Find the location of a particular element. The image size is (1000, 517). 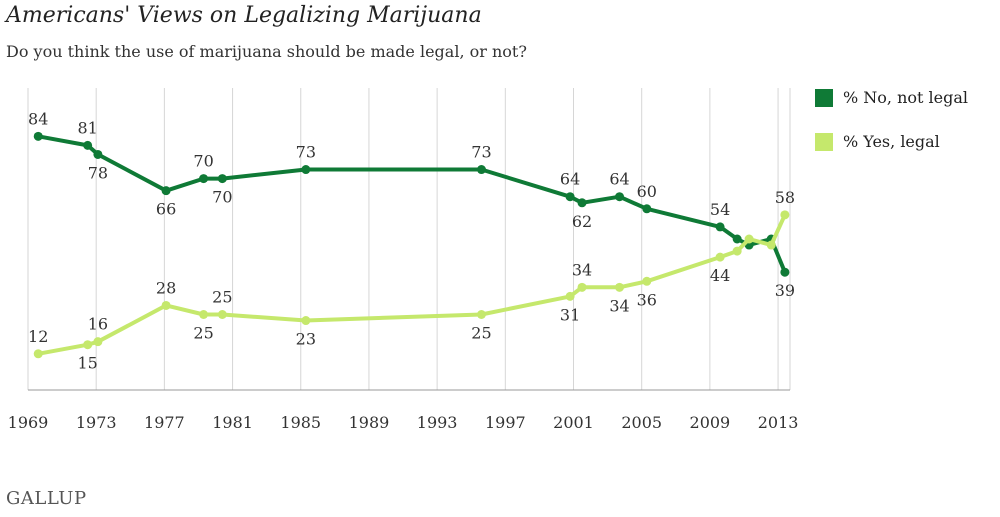

legend-swatch-no is located at coordinates (824, 97).